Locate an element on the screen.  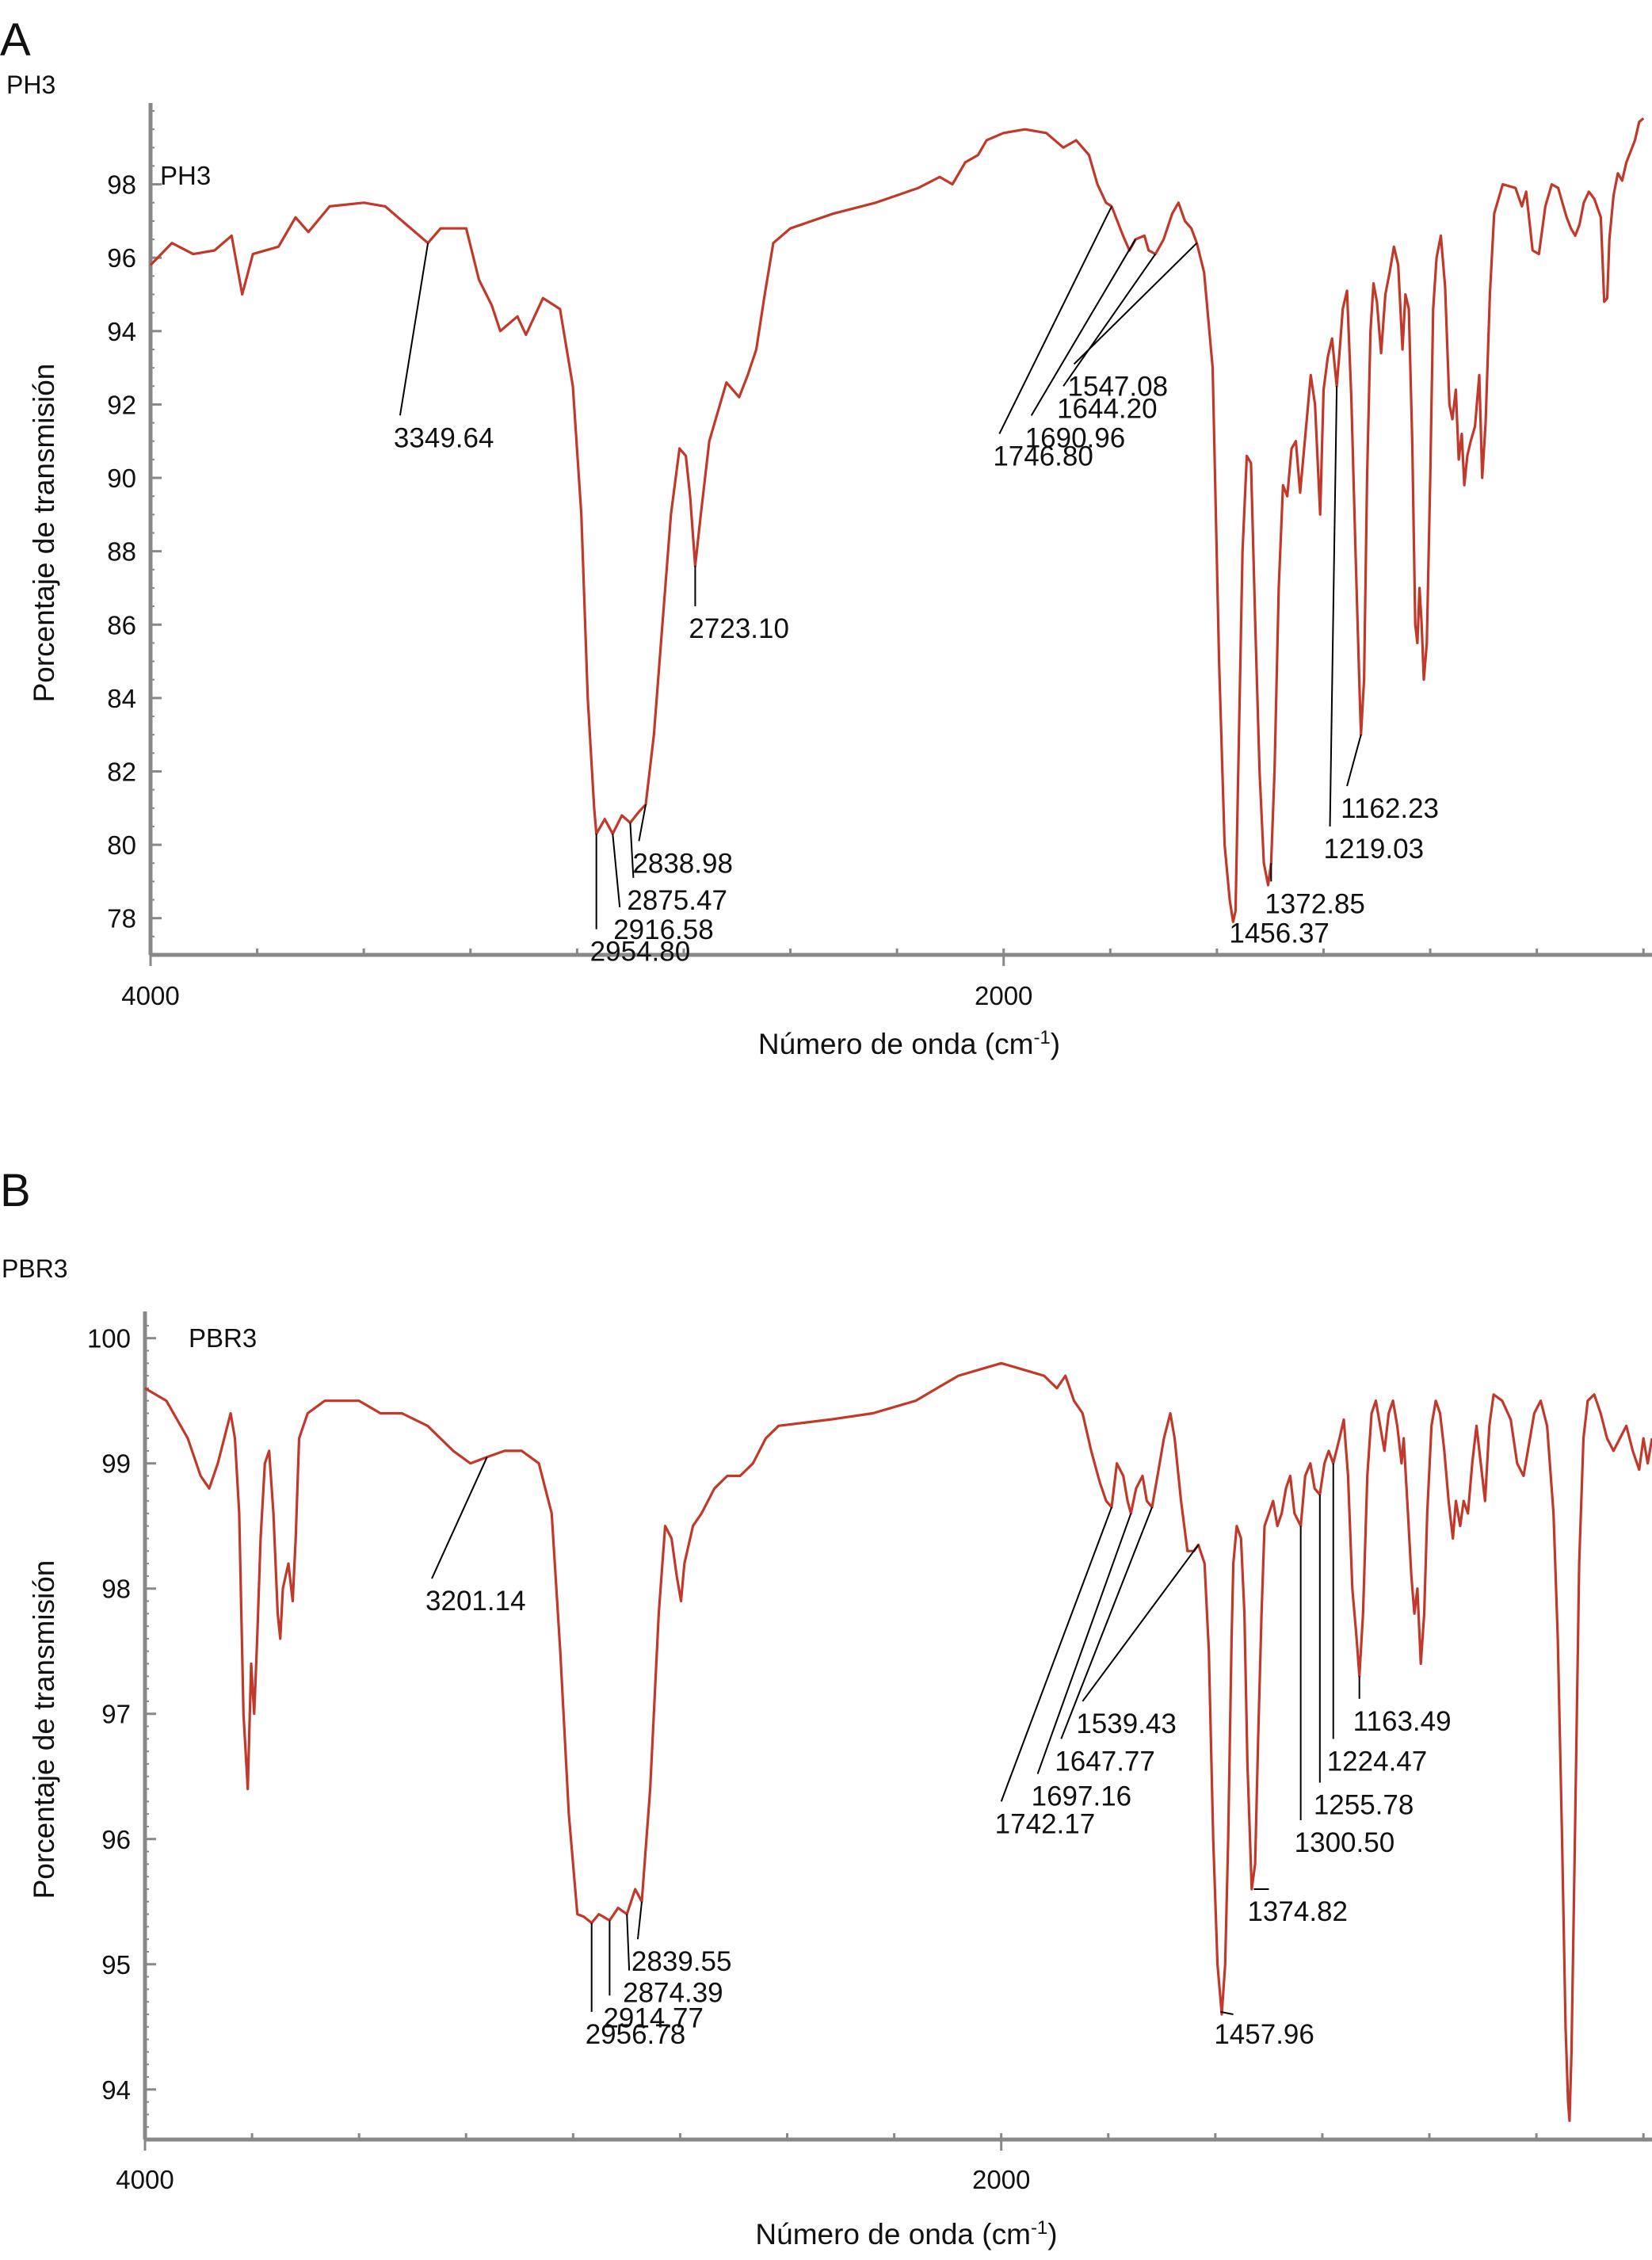
panel-corner-label: PBR3 is located at coordinates (35, 1268).